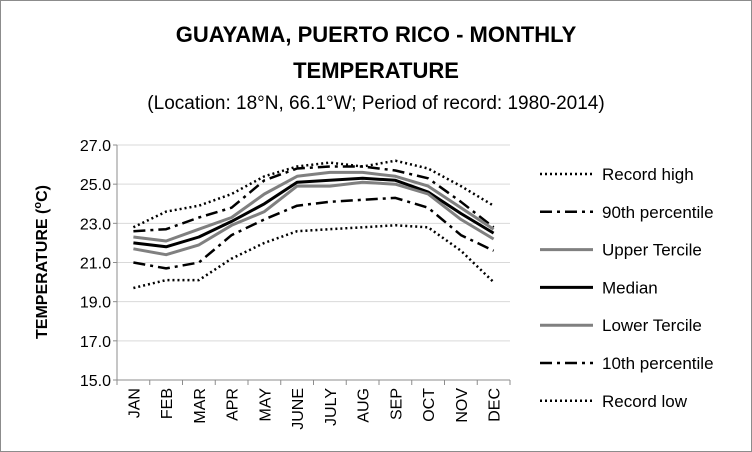  What do you see at coordinates (314, 409) in the screenshot?
I see `x-tick-labels: JAN FEB MAR APR MAY JUNE JULY AUG SEP OCT NOV DEC` at bounding box center [314, 409].